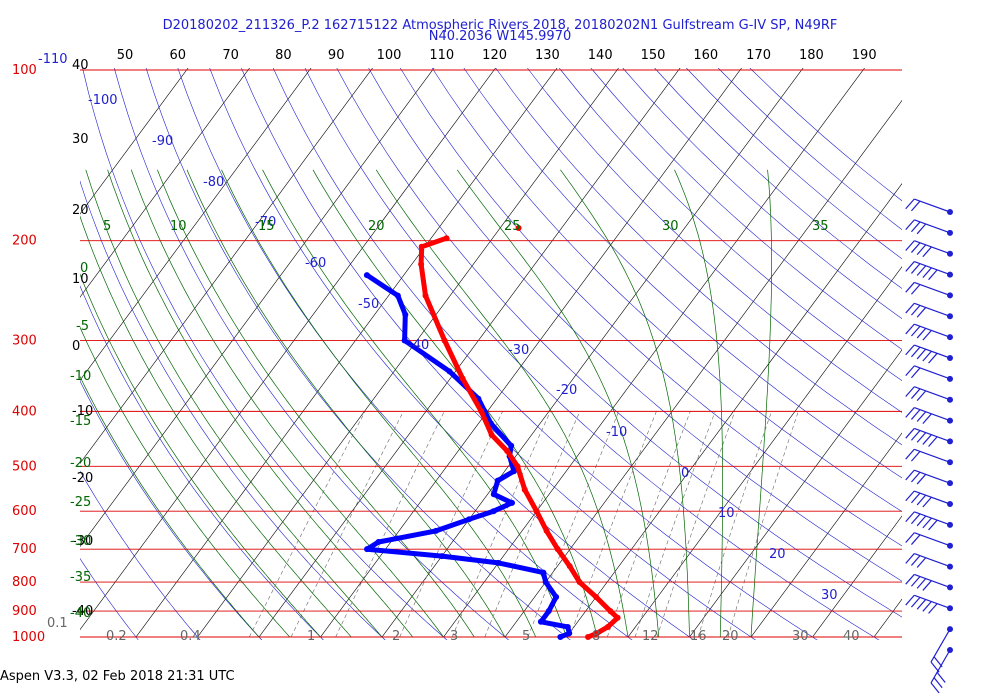 The height and width of the screenshot is (700, 1000). Describe the element at coordinates (24, 241) in the screenshot. I see `pressure-label: 200` at that location.